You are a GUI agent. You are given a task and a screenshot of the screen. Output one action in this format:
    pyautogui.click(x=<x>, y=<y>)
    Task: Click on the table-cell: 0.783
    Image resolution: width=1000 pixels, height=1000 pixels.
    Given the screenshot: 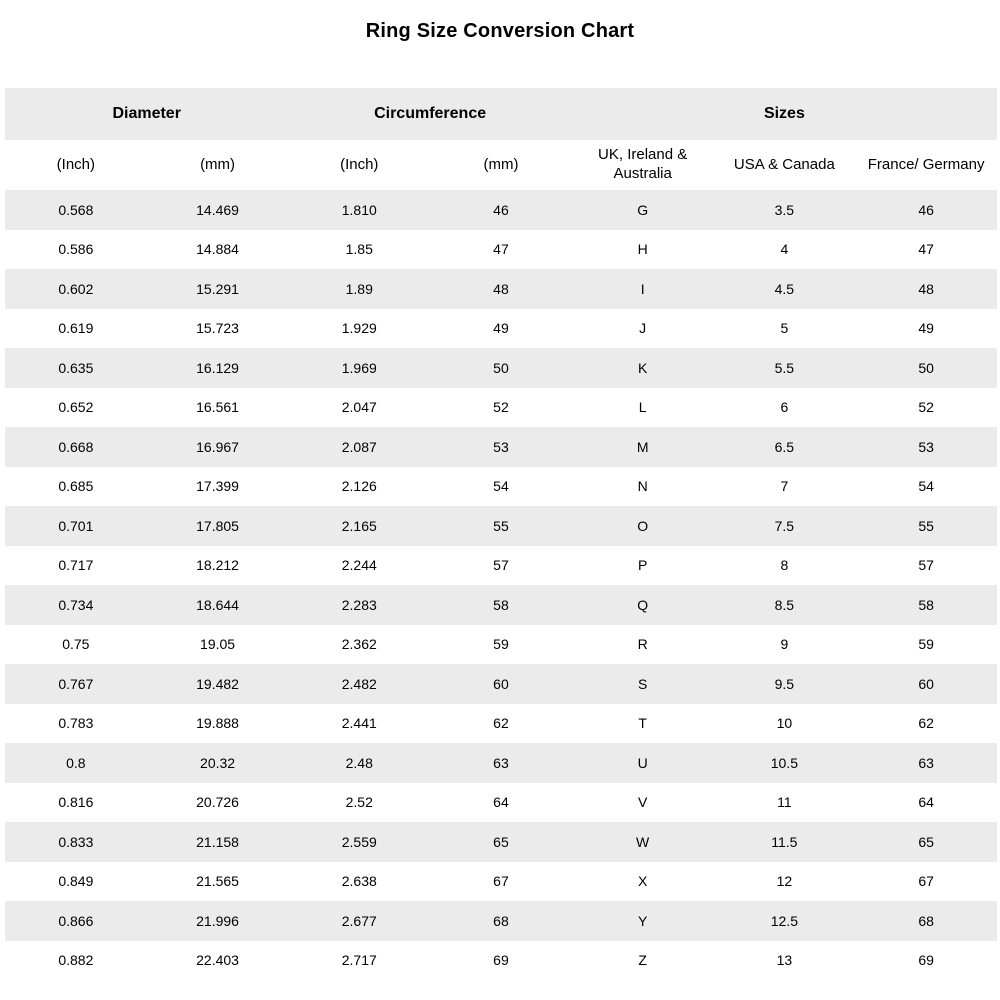 What is the action you would take?
    pyautogui.click(x=76, y=723)
    